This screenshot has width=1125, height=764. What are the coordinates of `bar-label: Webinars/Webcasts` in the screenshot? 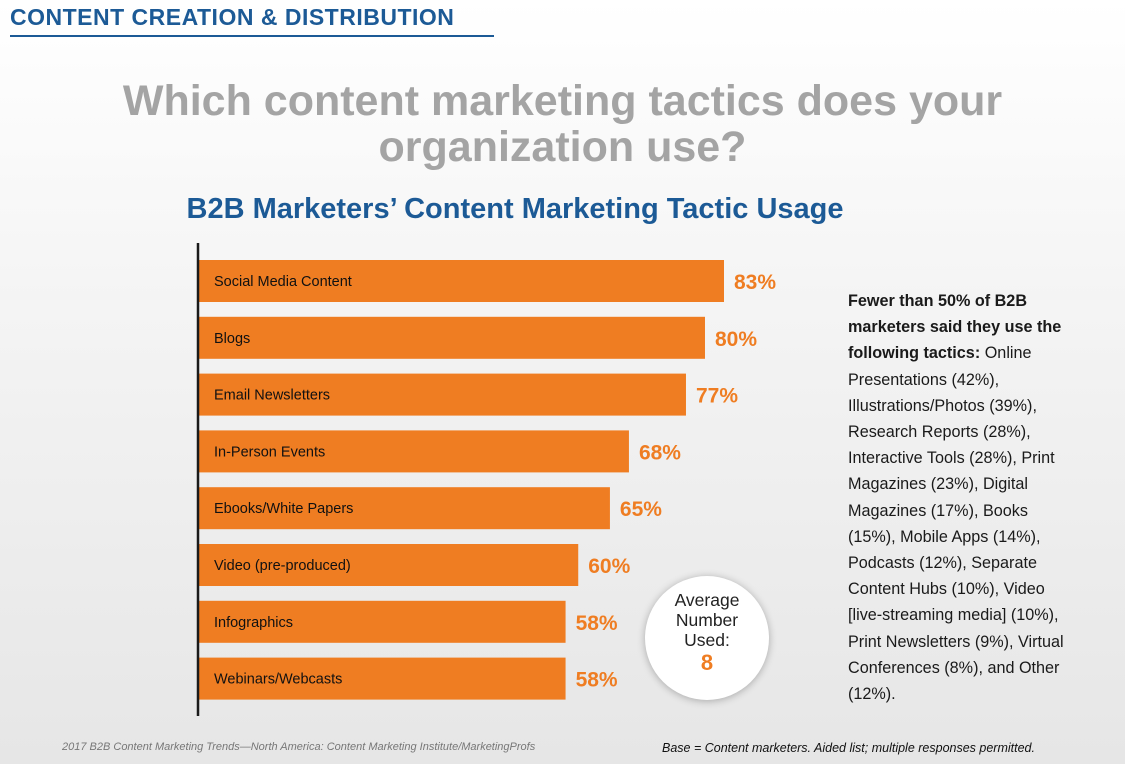 It's located at (278, 680).